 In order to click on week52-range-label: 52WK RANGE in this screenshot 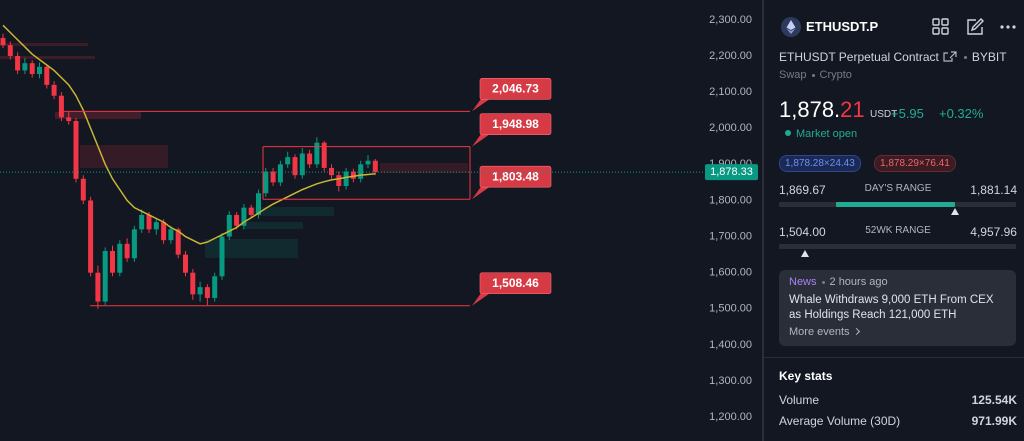, I will do `click(898, 230)`.